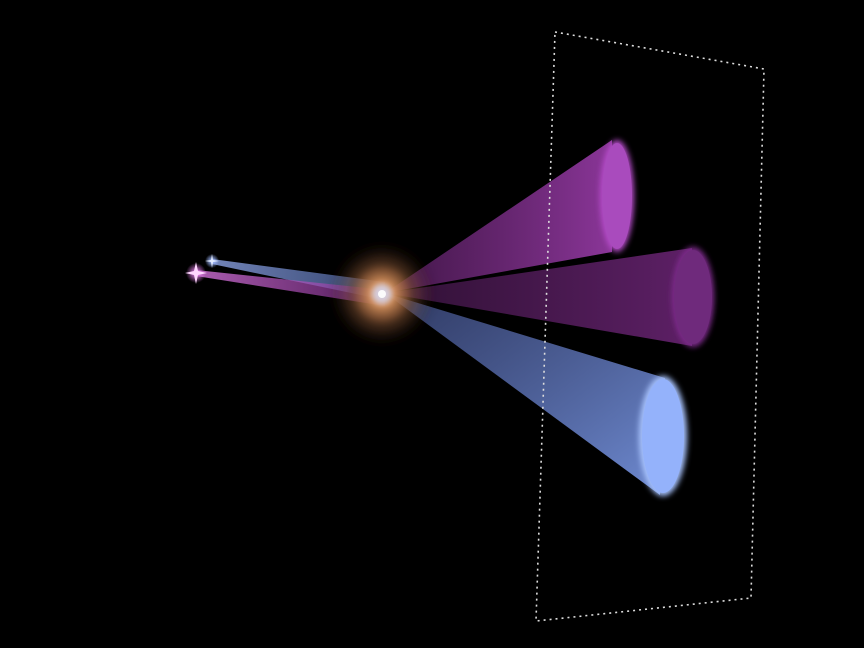 The image size is (864, 648). I want to click on lower-blue-beam, so click(536, 394).